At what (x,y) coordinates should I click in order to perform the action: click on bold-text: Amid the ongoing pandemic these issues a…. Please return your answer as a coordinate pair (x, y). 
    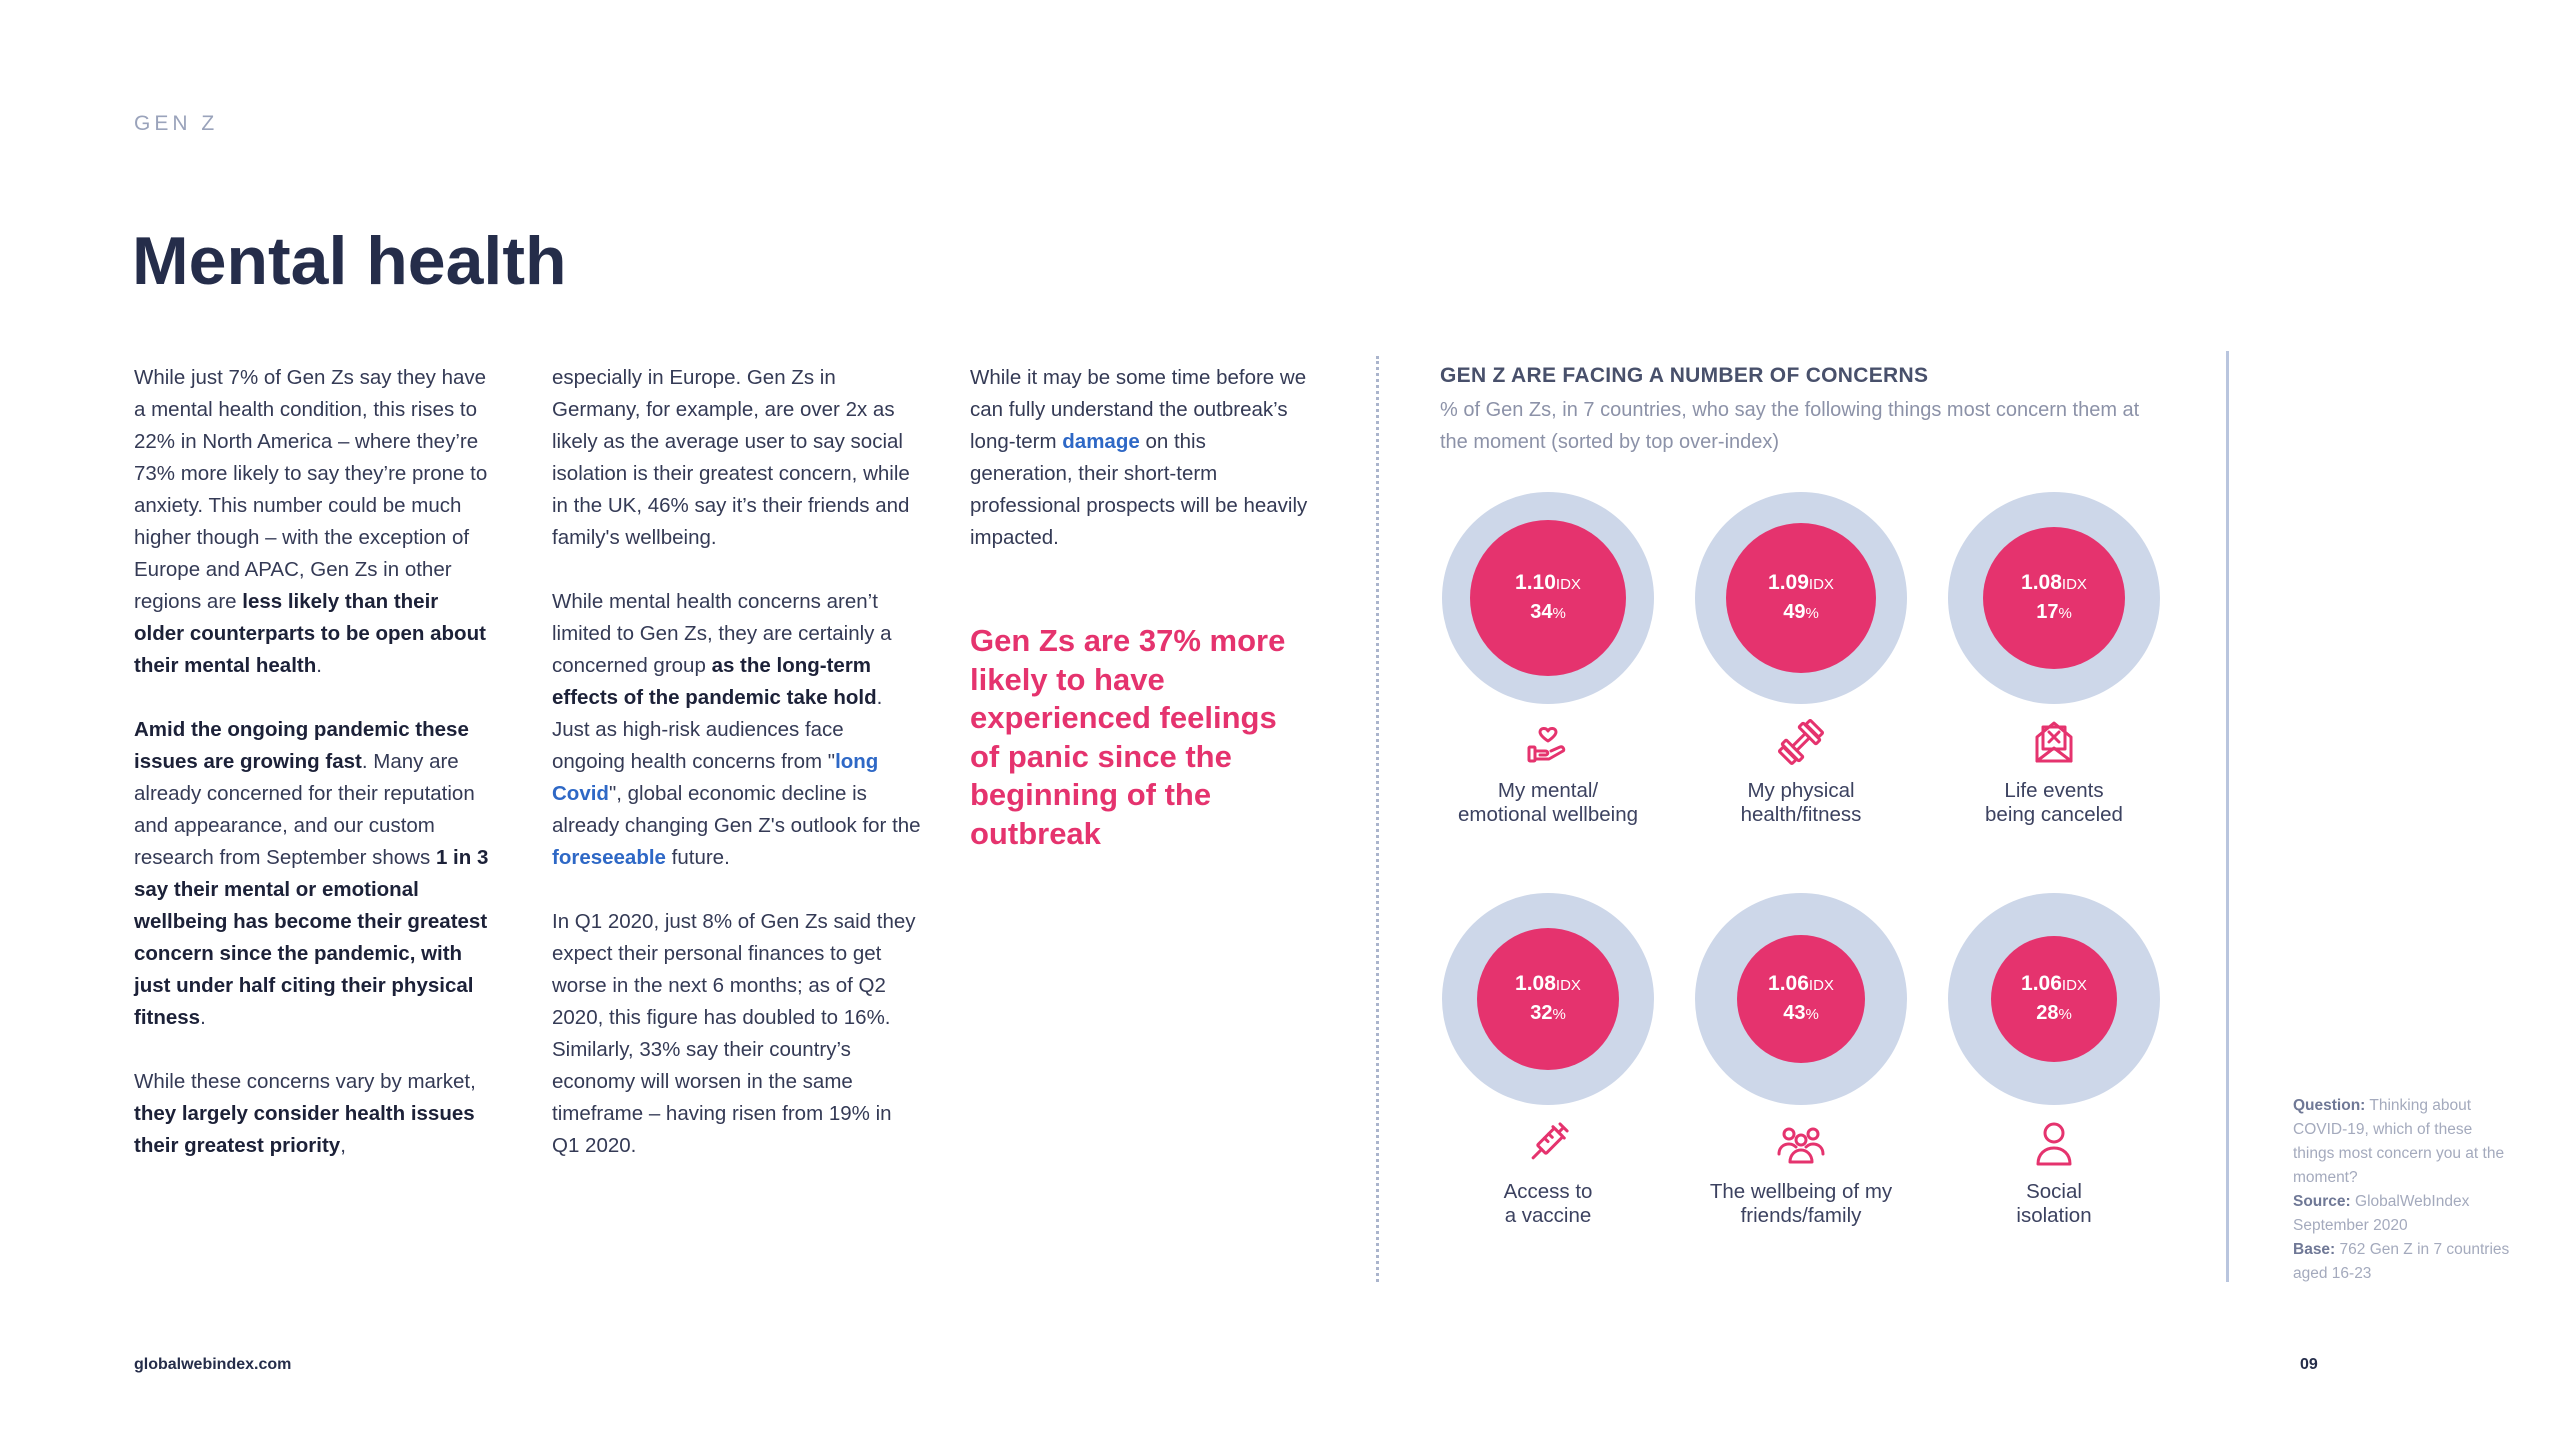
    Looking at the image, I should click on (301, 745).